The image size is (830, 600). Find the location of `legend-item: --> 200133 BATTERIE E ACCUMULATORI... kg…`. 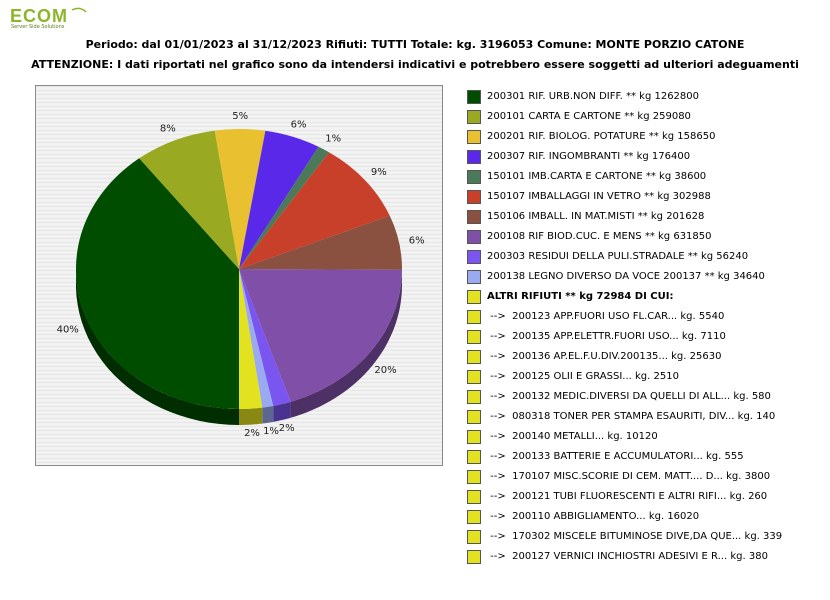

legend-item: --> 200133 BATTERIE E ACCUMULATORI... kg… is located at coordinates (605, 457).